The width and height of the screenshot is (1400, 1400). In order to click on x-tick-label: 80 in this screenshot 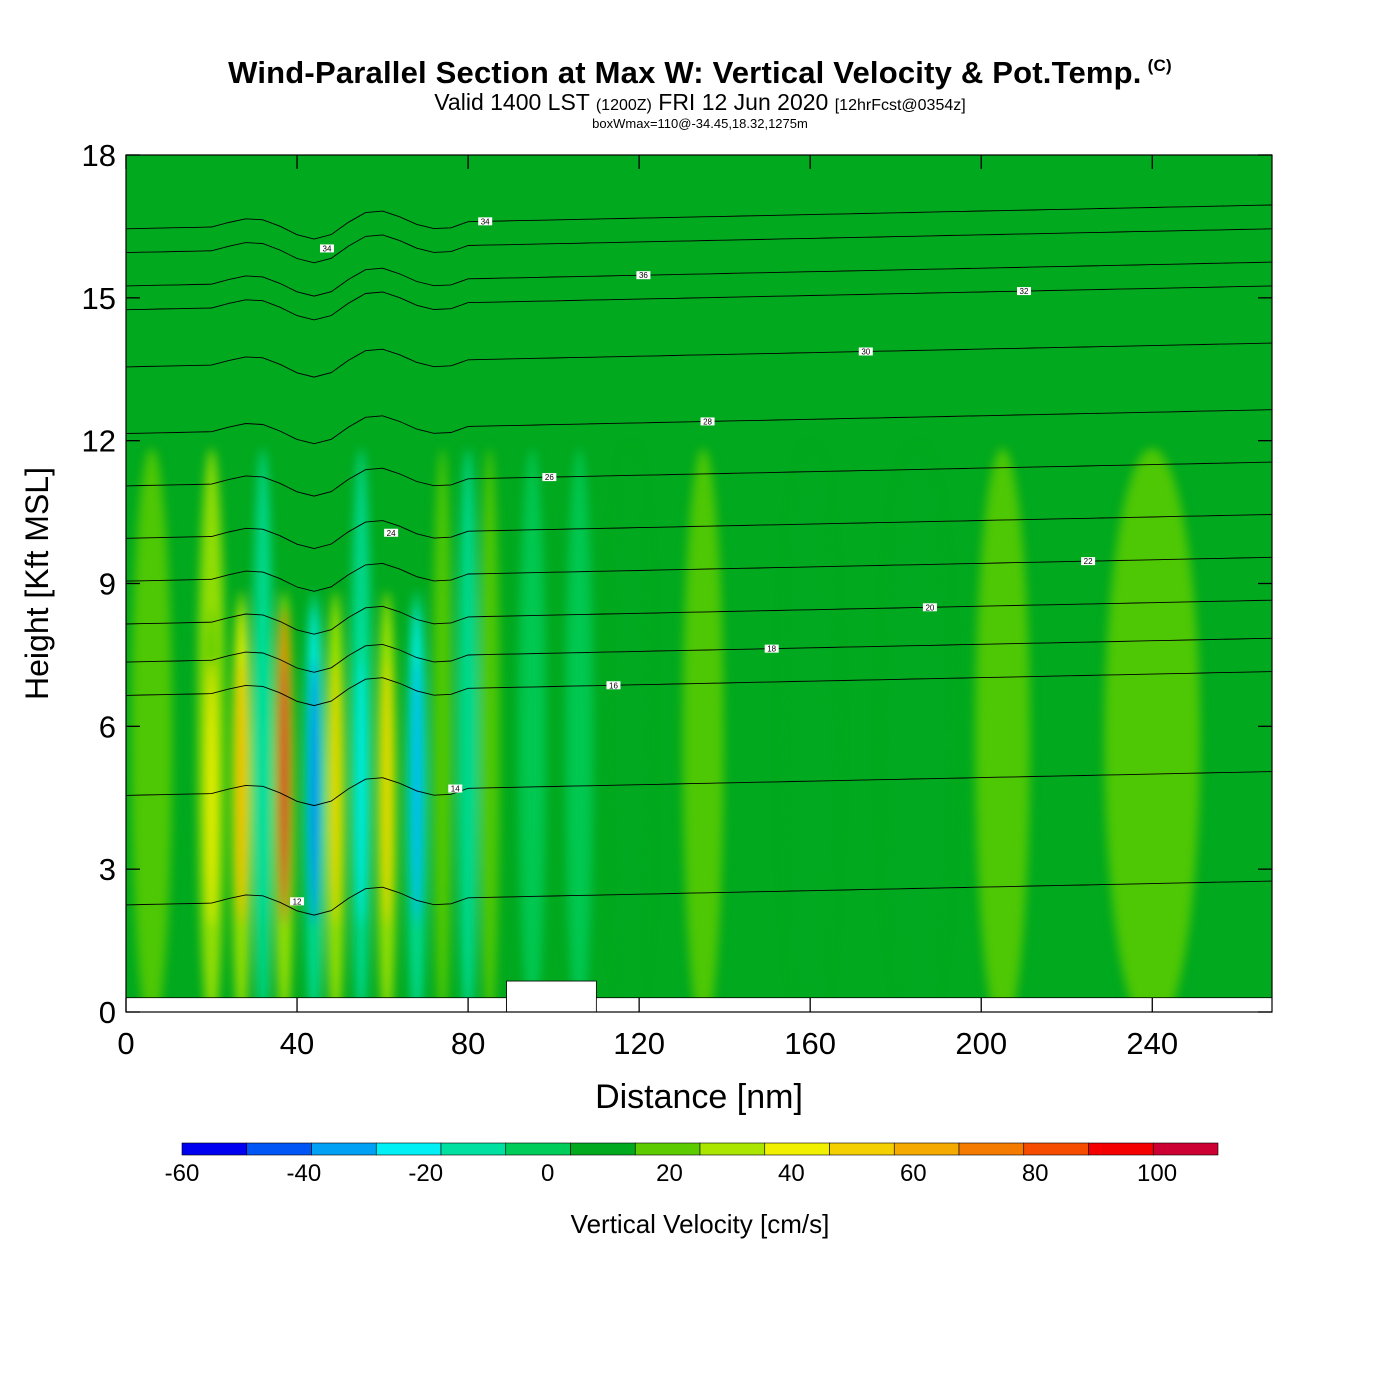, I will do `click(468, 1043)`.